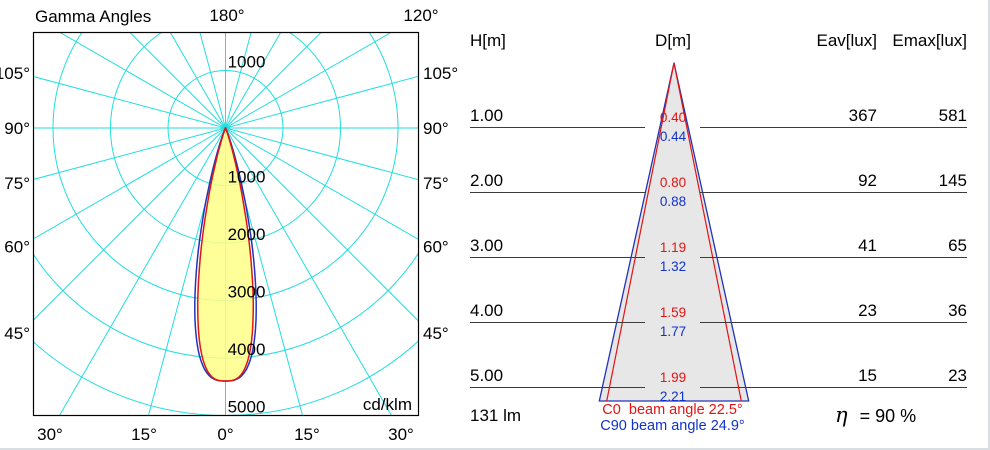 Image resolution: width=990 pixels, height=450 pixels. Describe the element at coordinates (867, 180) in the screenshot. I see `eav-value: 92` at that location.